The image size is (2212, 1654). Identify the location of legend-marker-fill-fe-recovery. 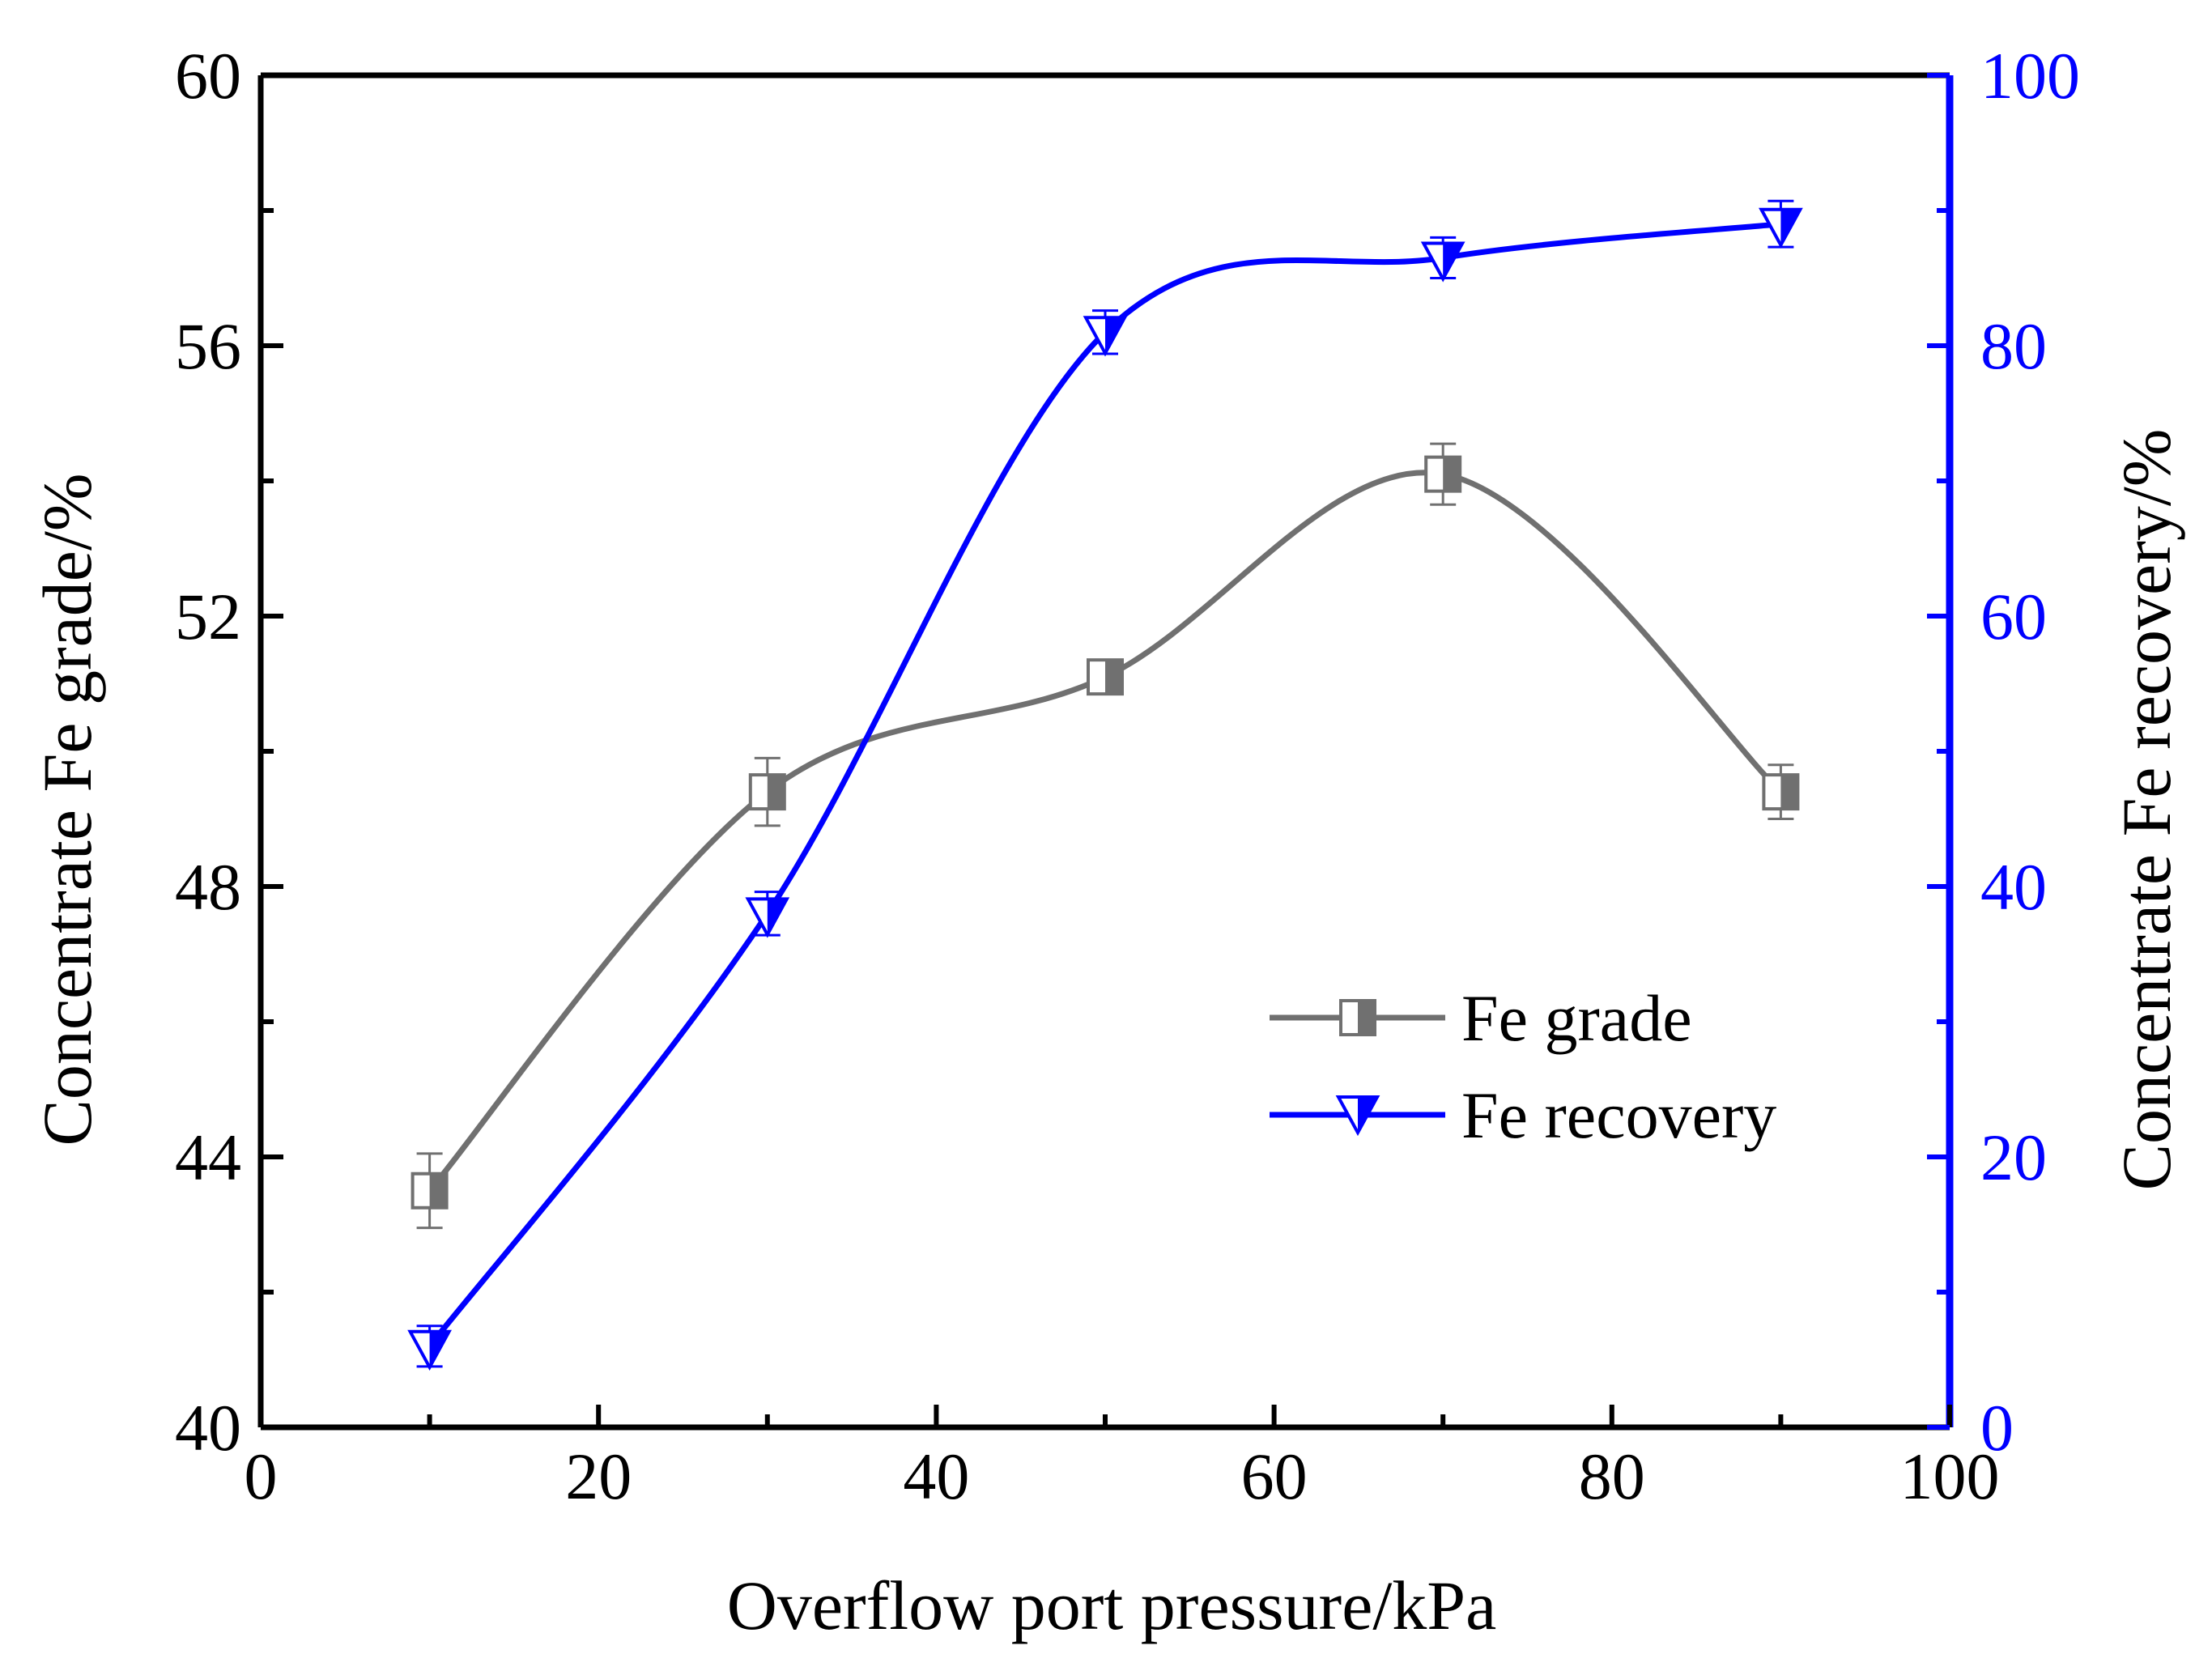
(1368, 1115).